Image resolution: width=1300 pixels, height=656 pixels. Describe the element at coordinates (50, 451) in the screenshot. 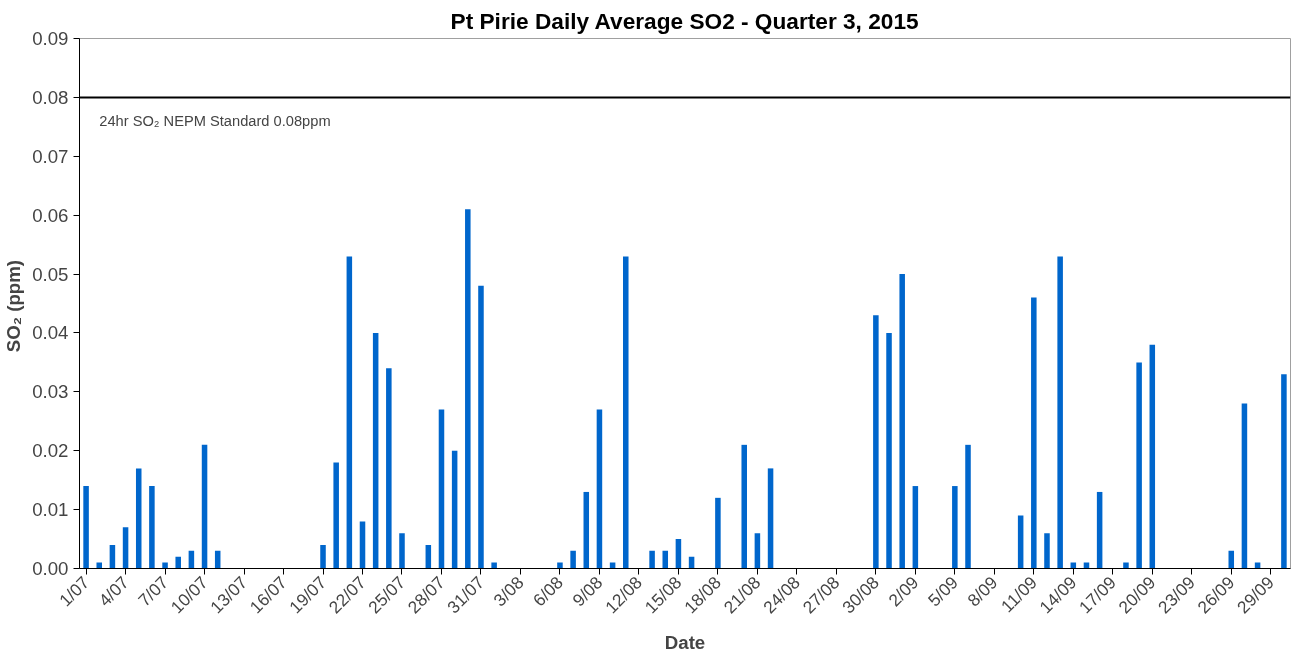

I see `y-tick-label: 0.02` at that location.